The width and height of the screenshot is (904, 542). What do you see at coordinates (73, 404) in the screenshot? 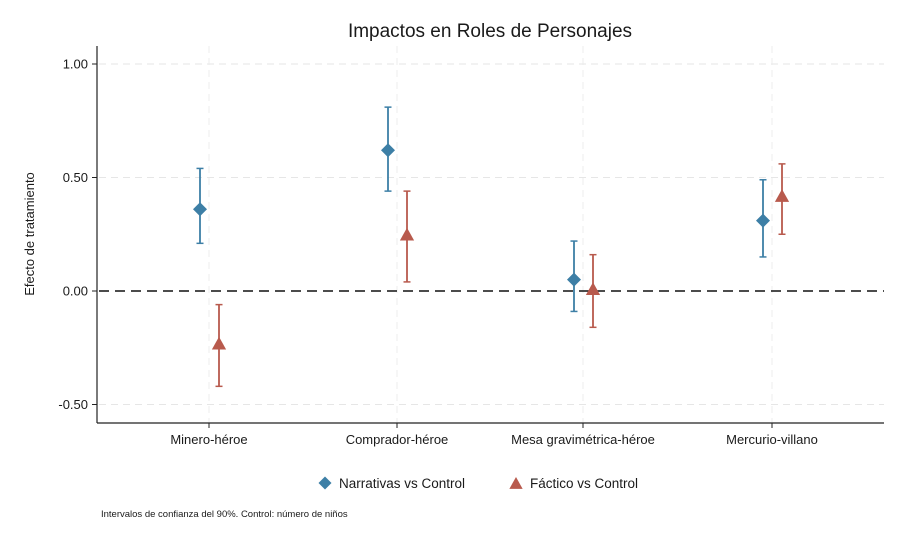
I see `y-tick-label: -0.50` at bounding box center [73, 404].